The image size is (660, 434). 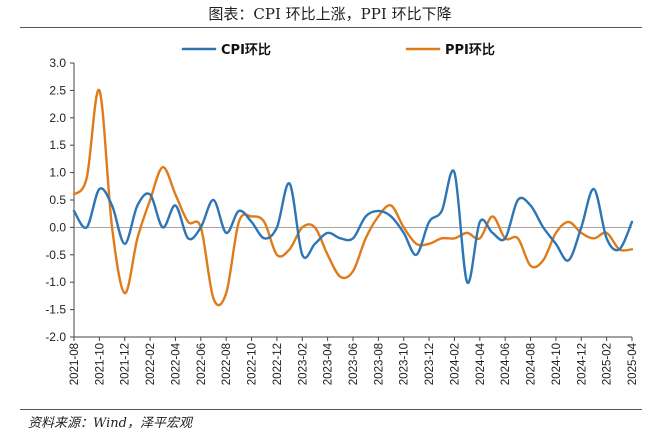 I want to click on y-tick-label: 3.0, so click(x=57, y=63).